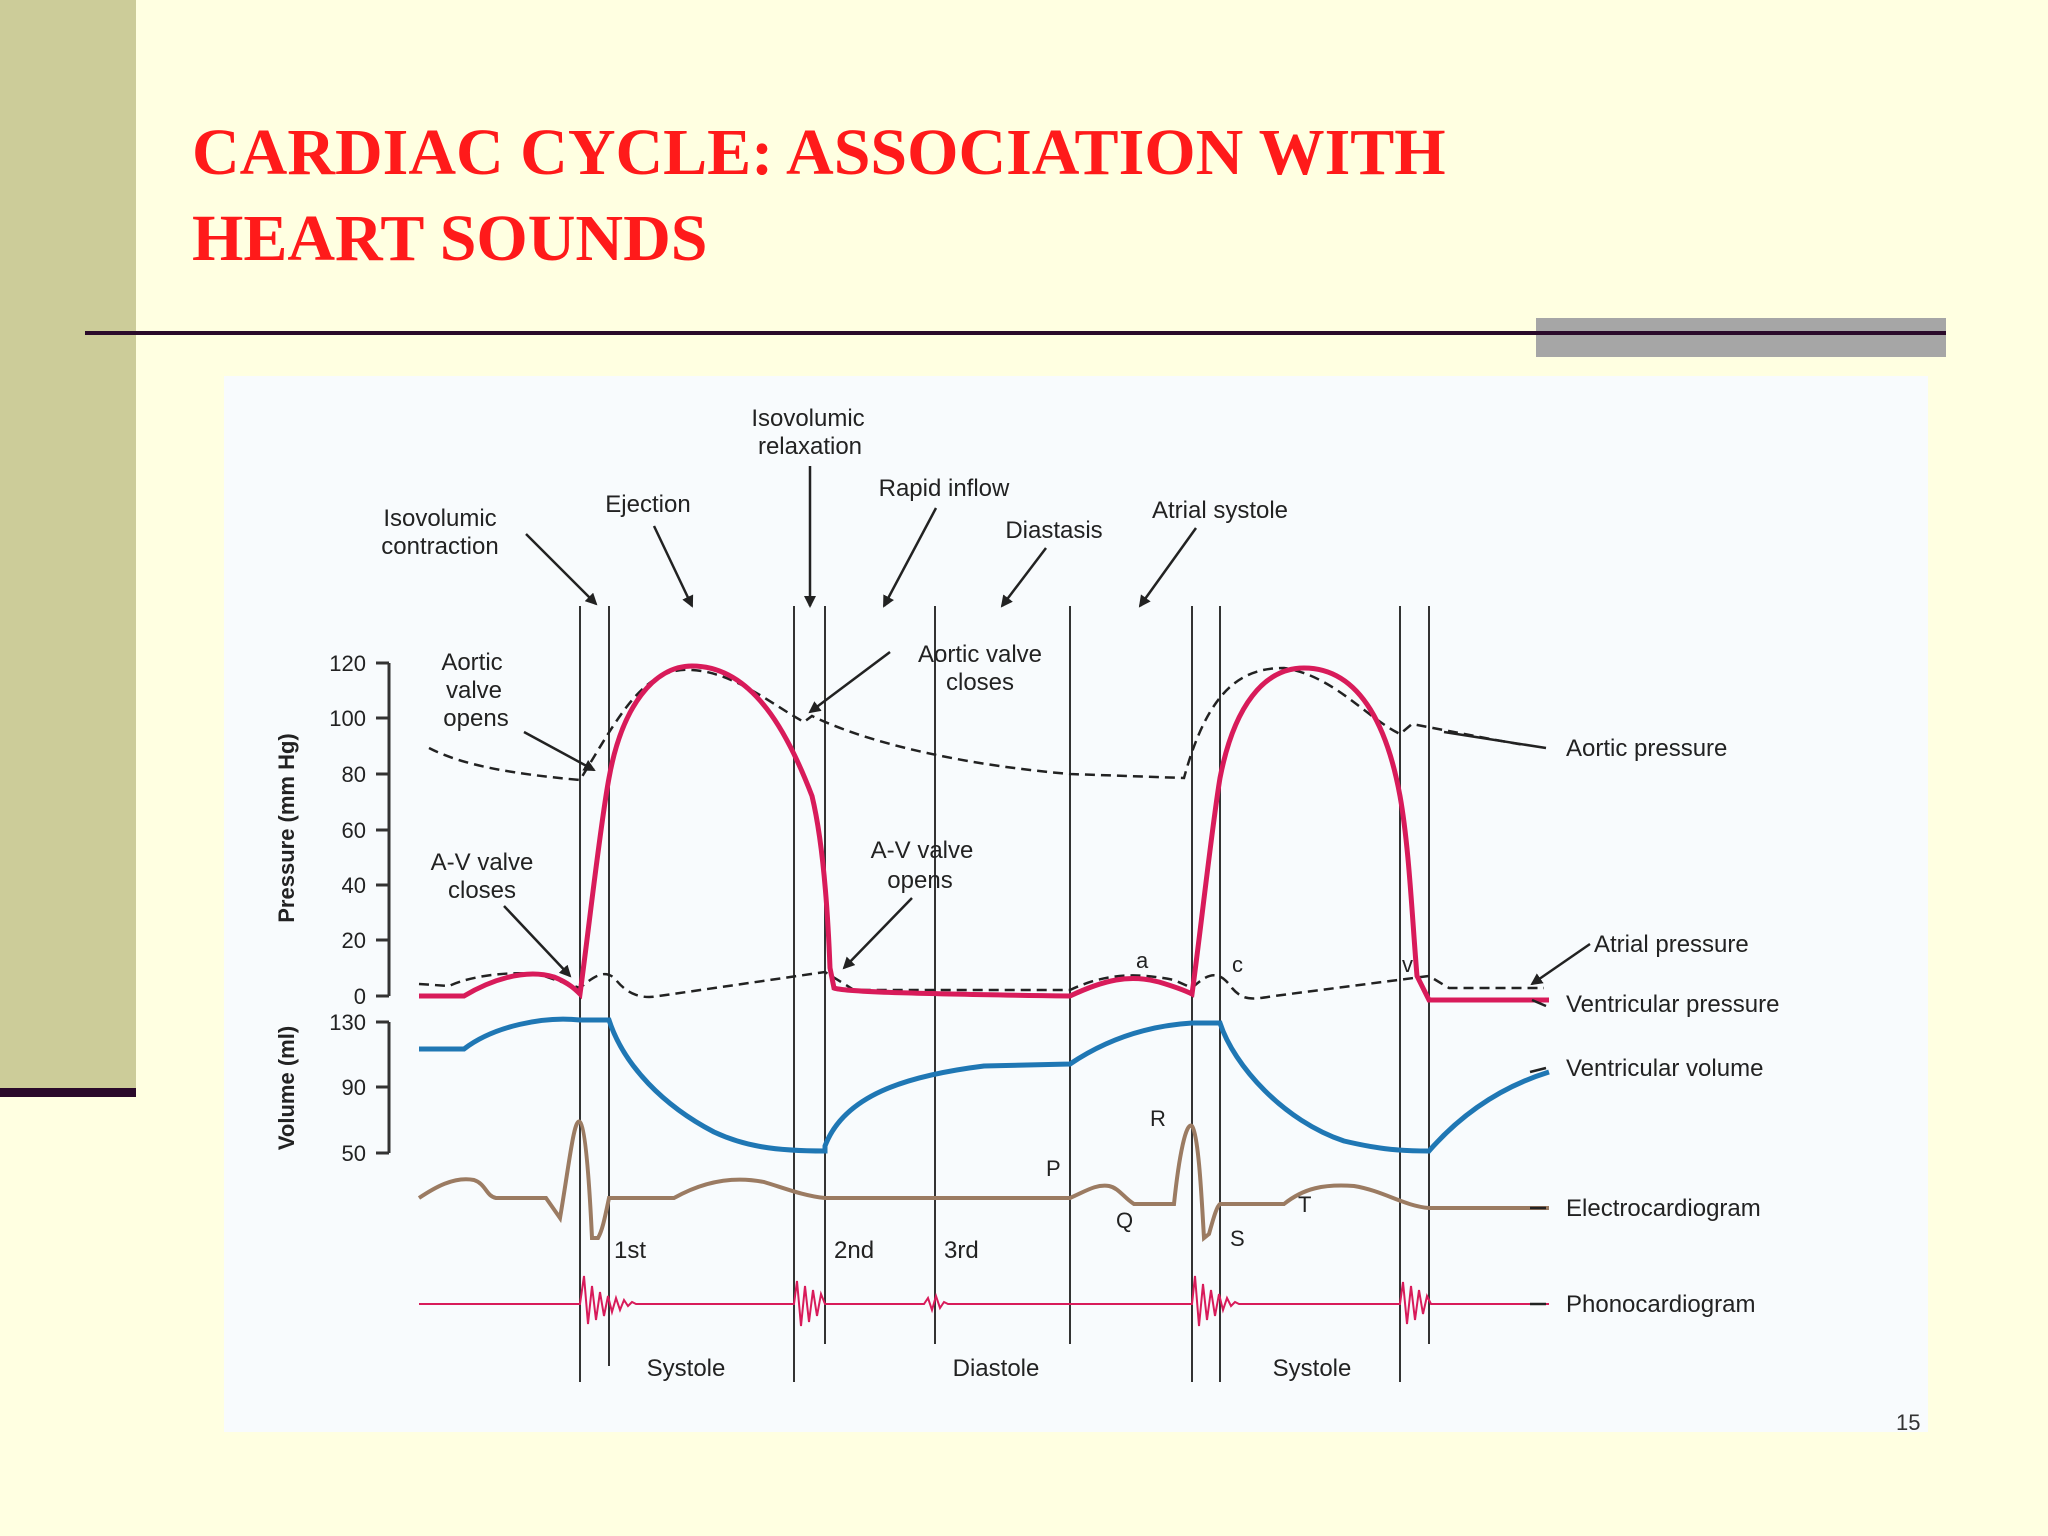 Image resolution: width=2048 pixels, height=1536 pixels. Describe the element at coordinates (984, 1301) in the screenshot. I see `phonocardiogram-curve` at that location.